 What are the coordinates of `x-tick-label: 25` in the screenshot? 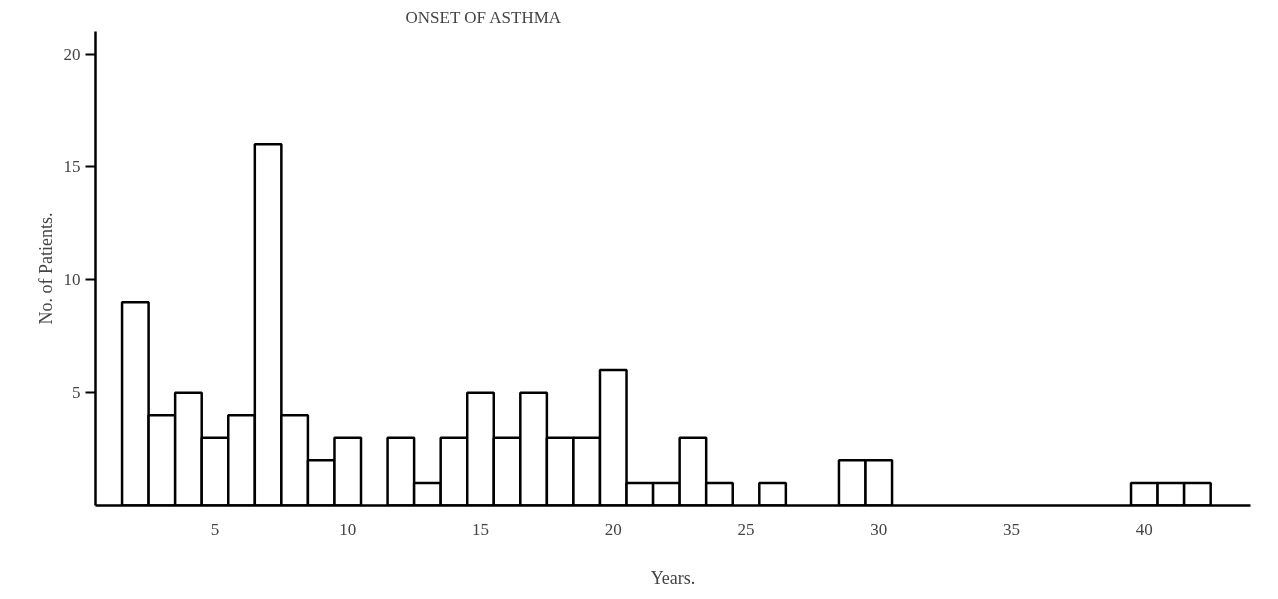 It's located at (746, 529).